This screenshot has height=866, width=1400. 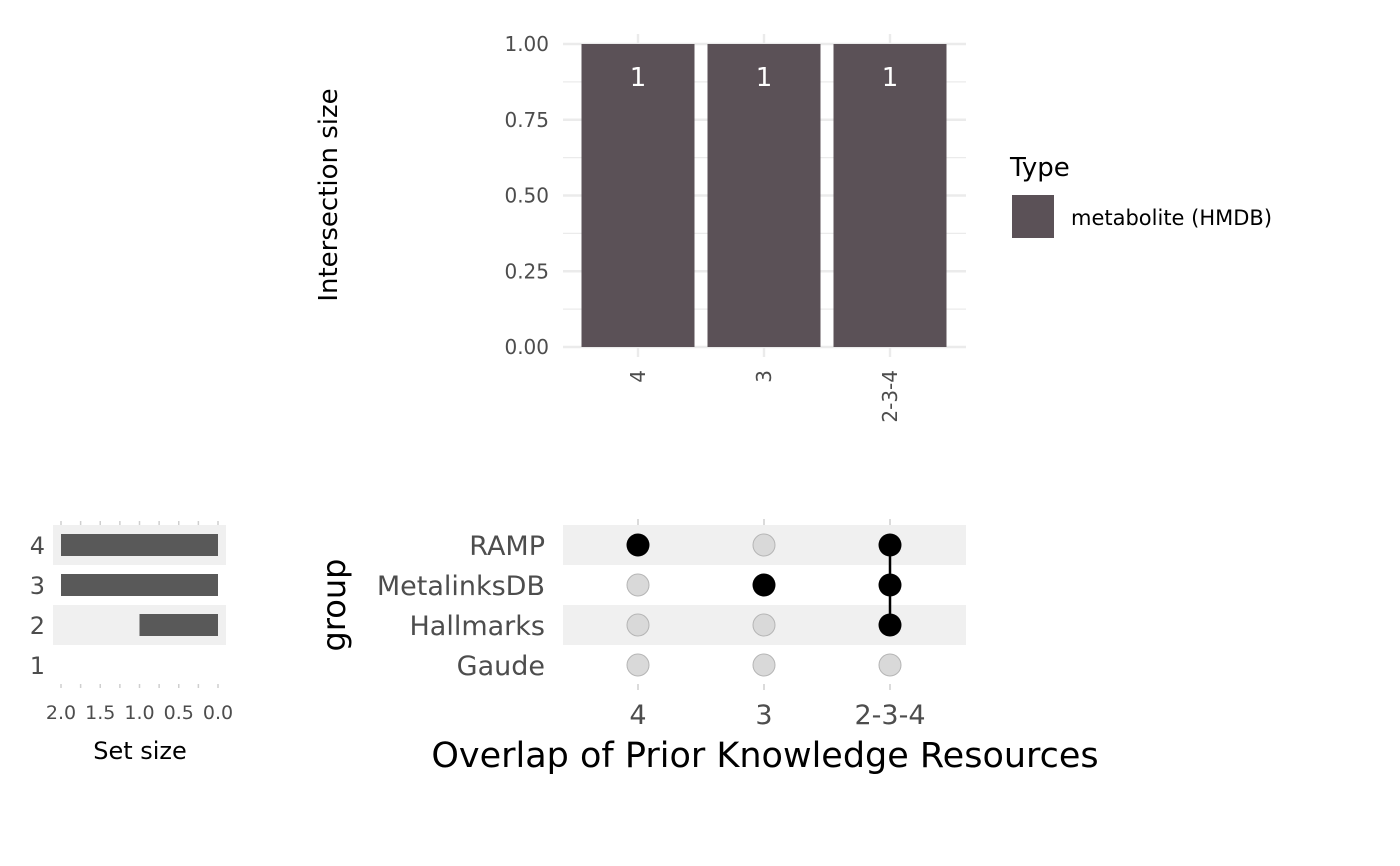 I want to click on matrix-row-labels: RAMP MetalinksDB Hallmarks Gaude, so click(x=461, y=606).